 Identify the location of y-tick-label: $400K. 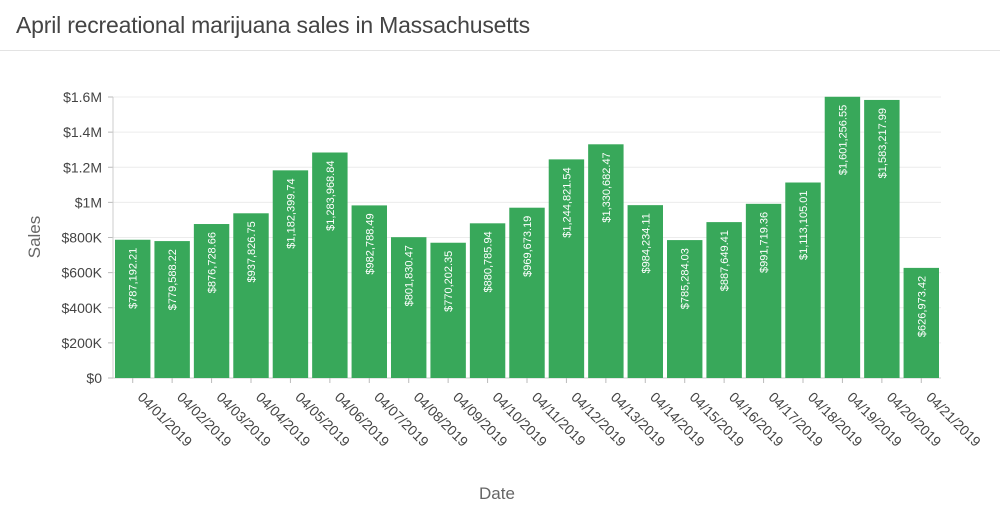
(82, 308).